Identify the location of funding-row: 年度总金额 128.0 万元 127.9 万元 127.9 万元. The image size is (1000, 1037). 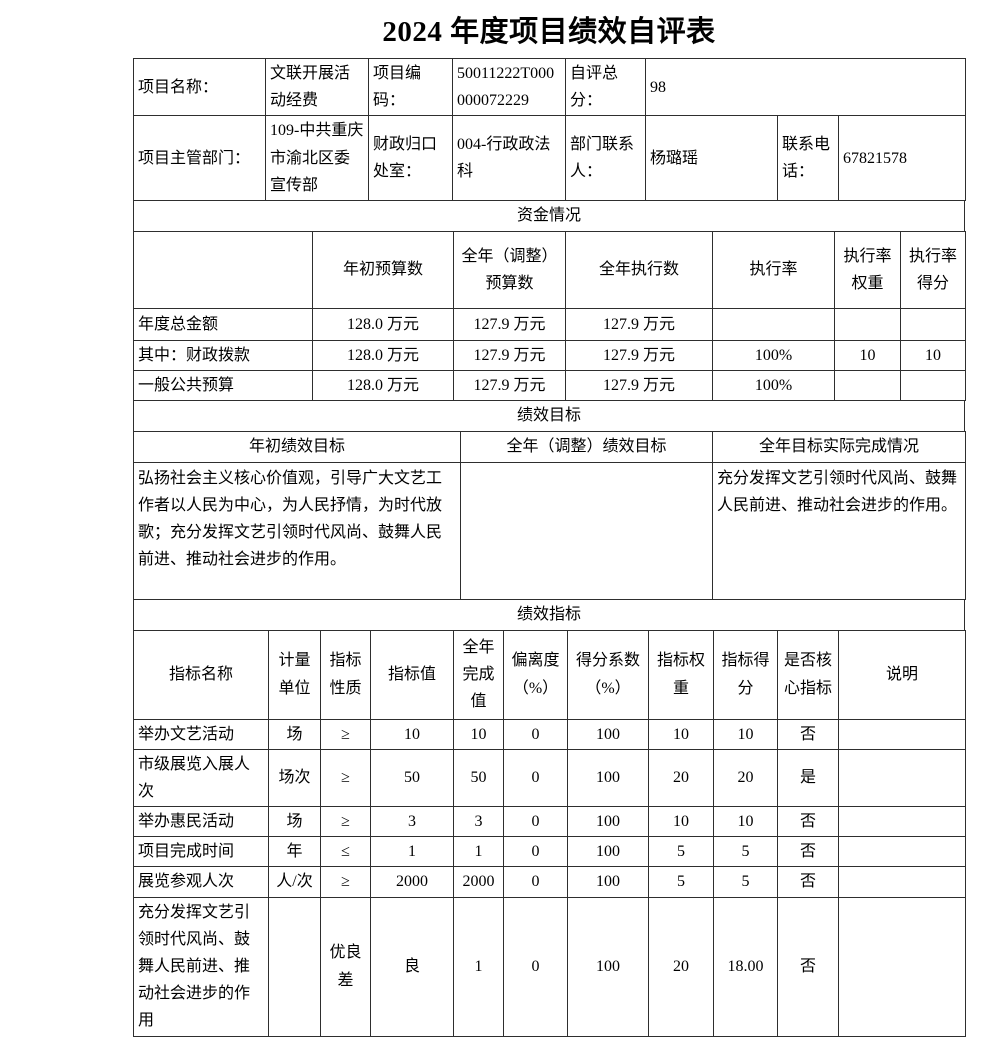
(549, 324).